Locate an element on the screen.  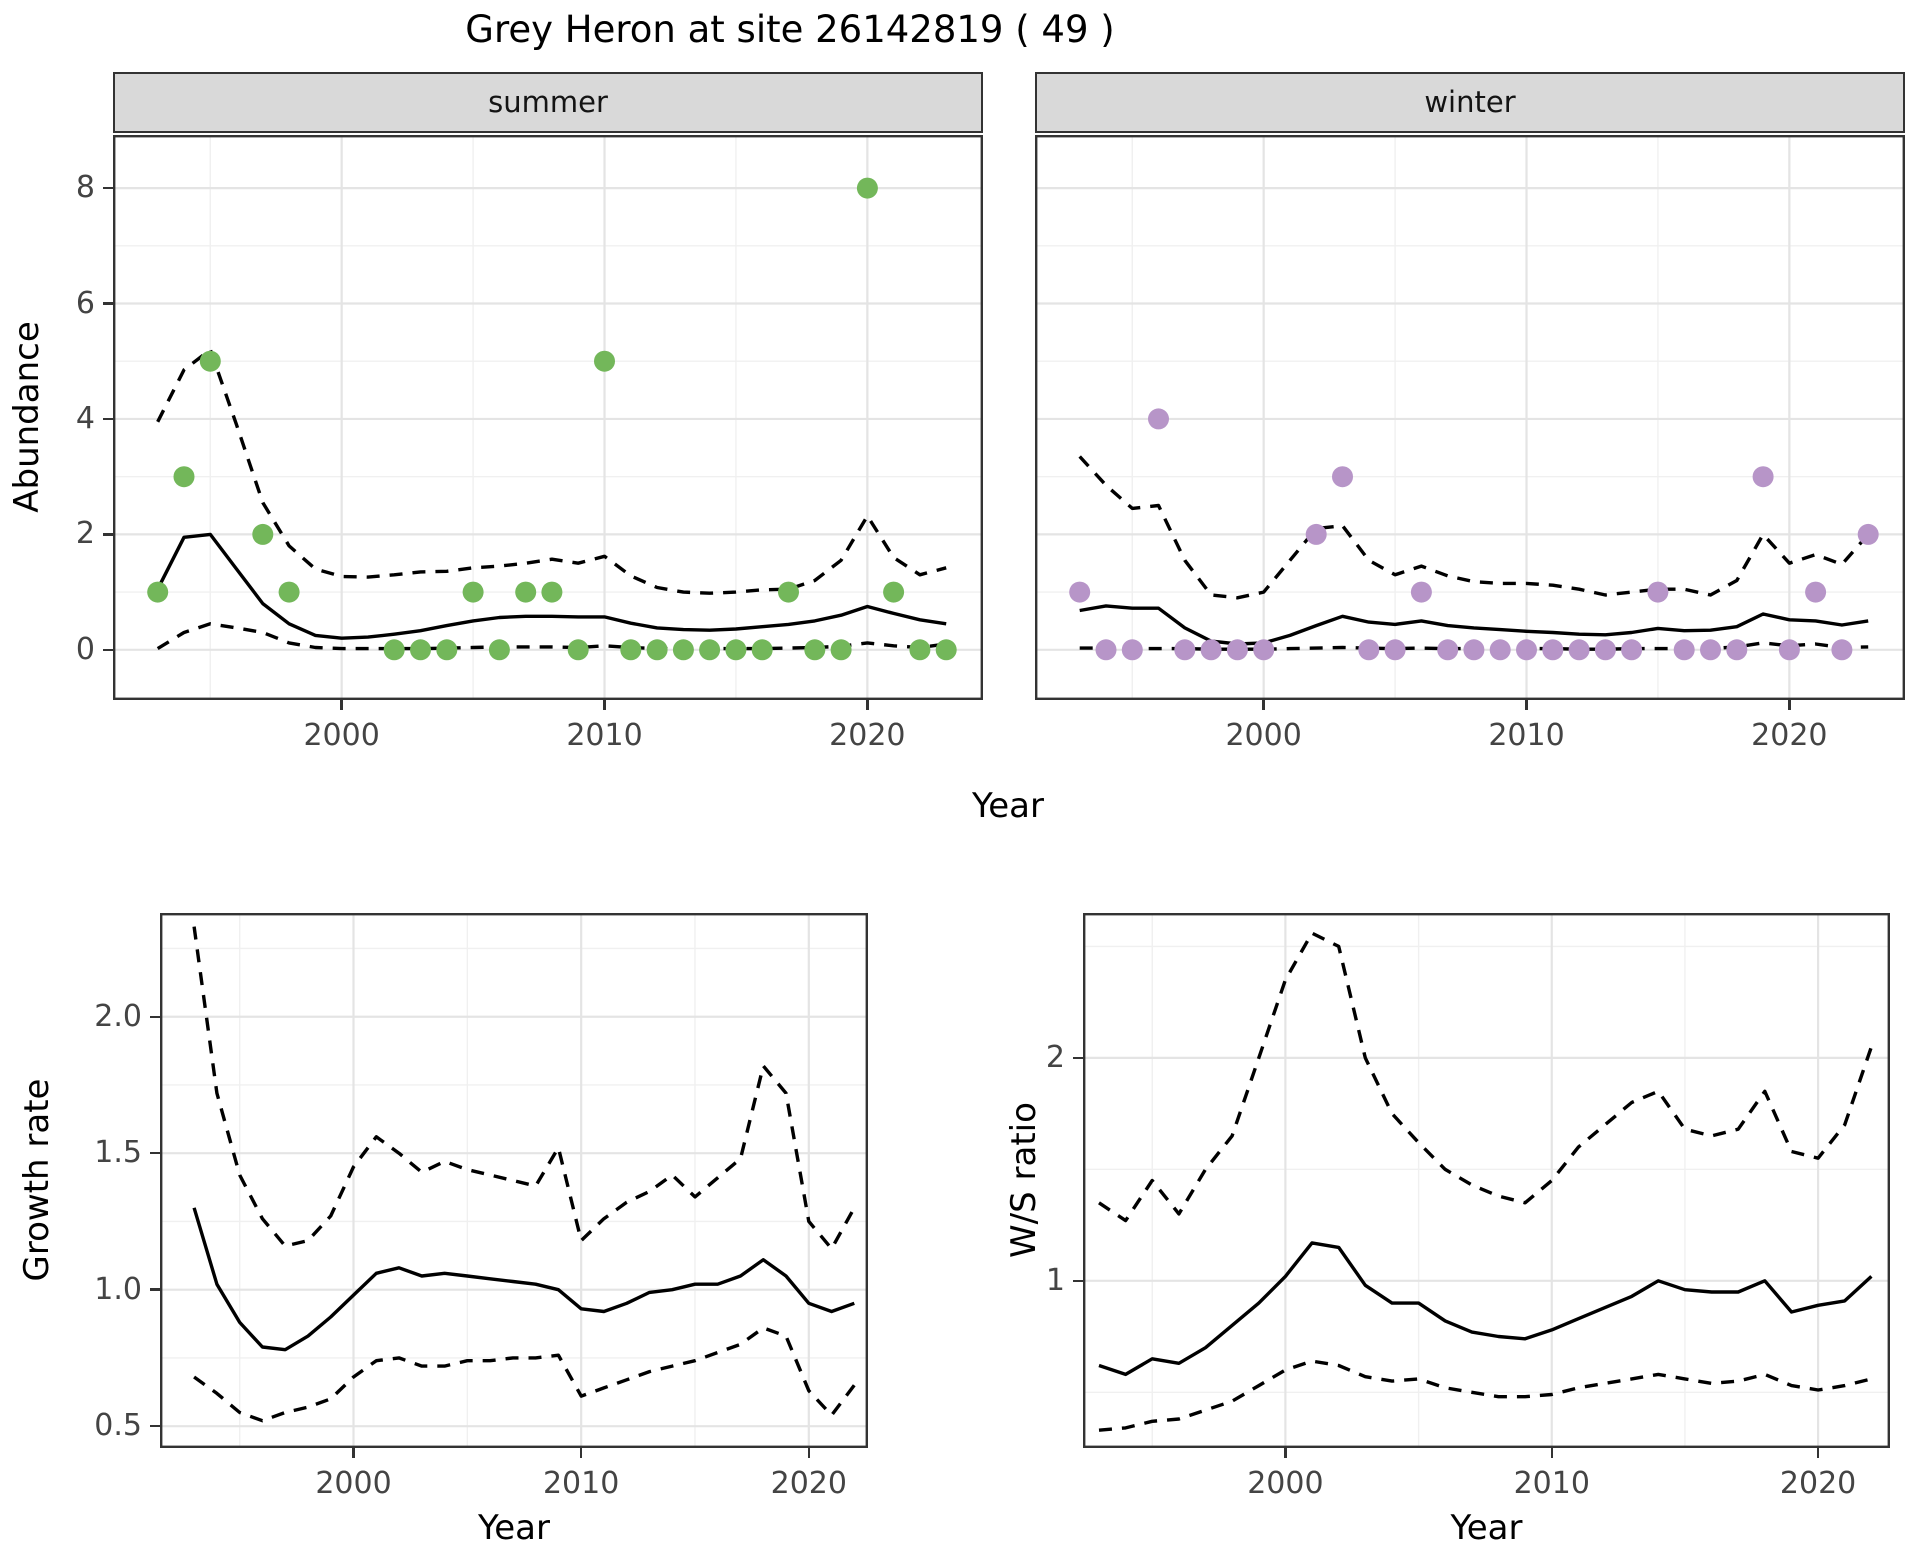
tick-label: 1.5 is located at coordinates (118, 1153).